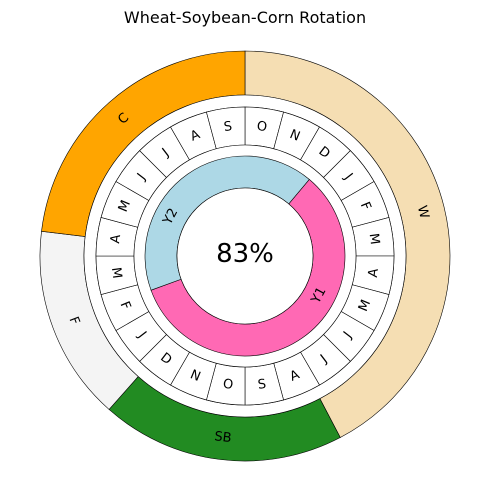 The height and width of the screenshot is (490, 490). What do you see at coordinates (223, 437) in the screenshot?
I see `crop-label-sb: SB` at bounding box center [223, 437].